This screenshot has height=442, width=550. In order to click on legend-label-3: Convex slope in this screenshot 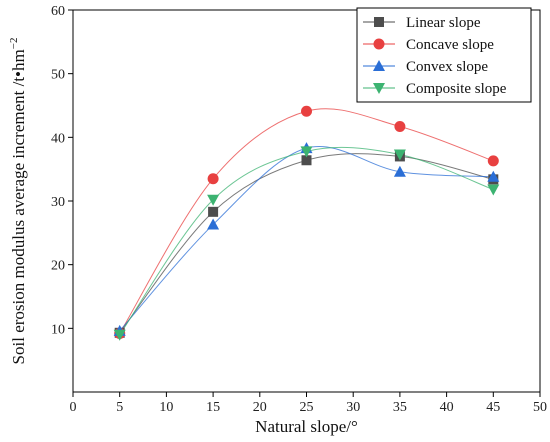, I will do `click(447, 67)`.